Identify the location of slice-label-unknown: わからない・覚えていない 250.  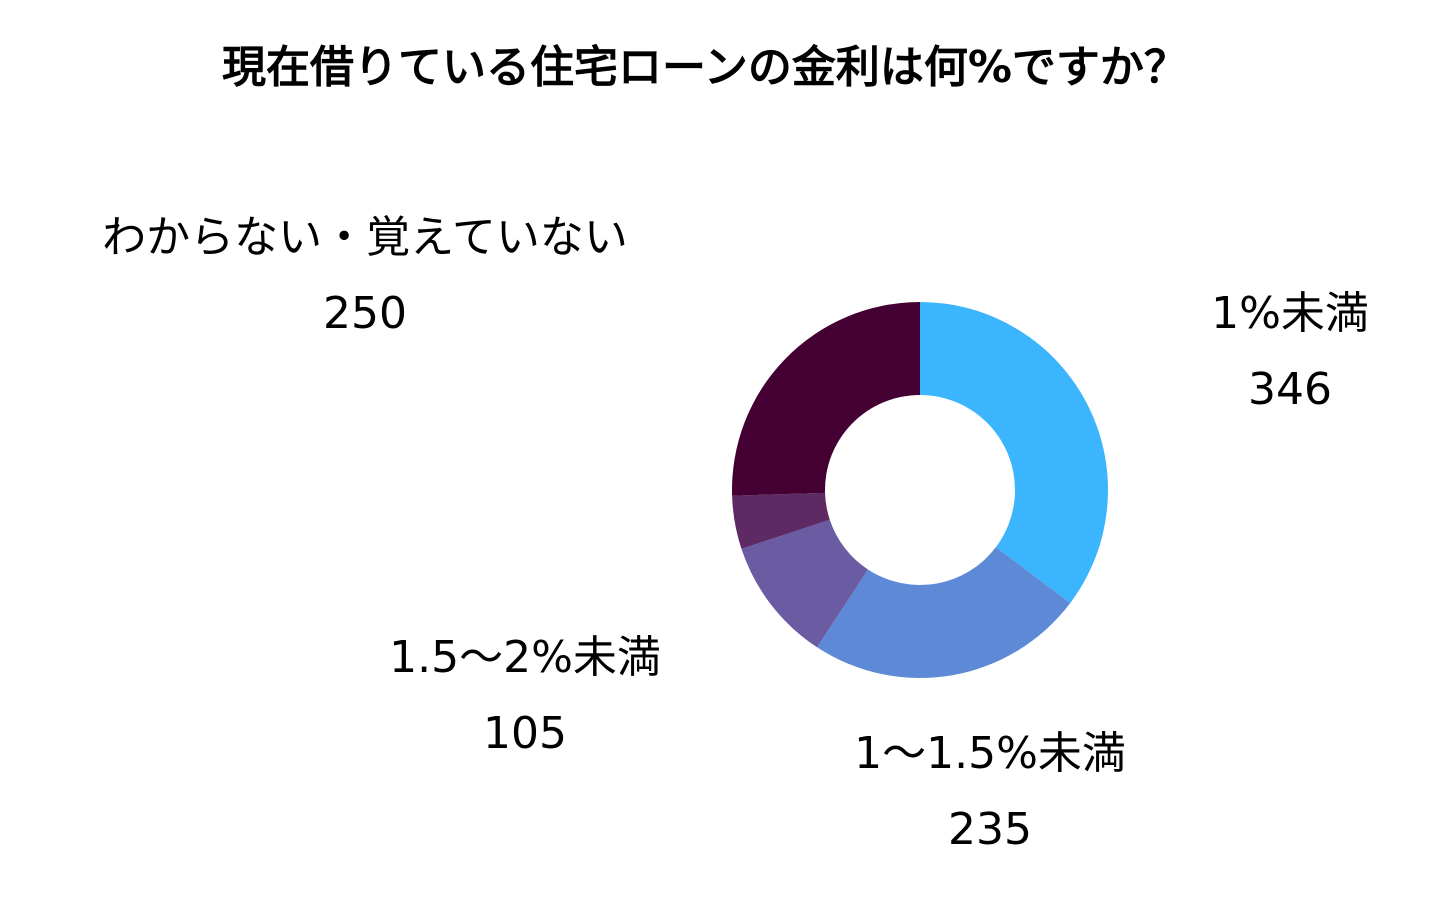
(365, 276).